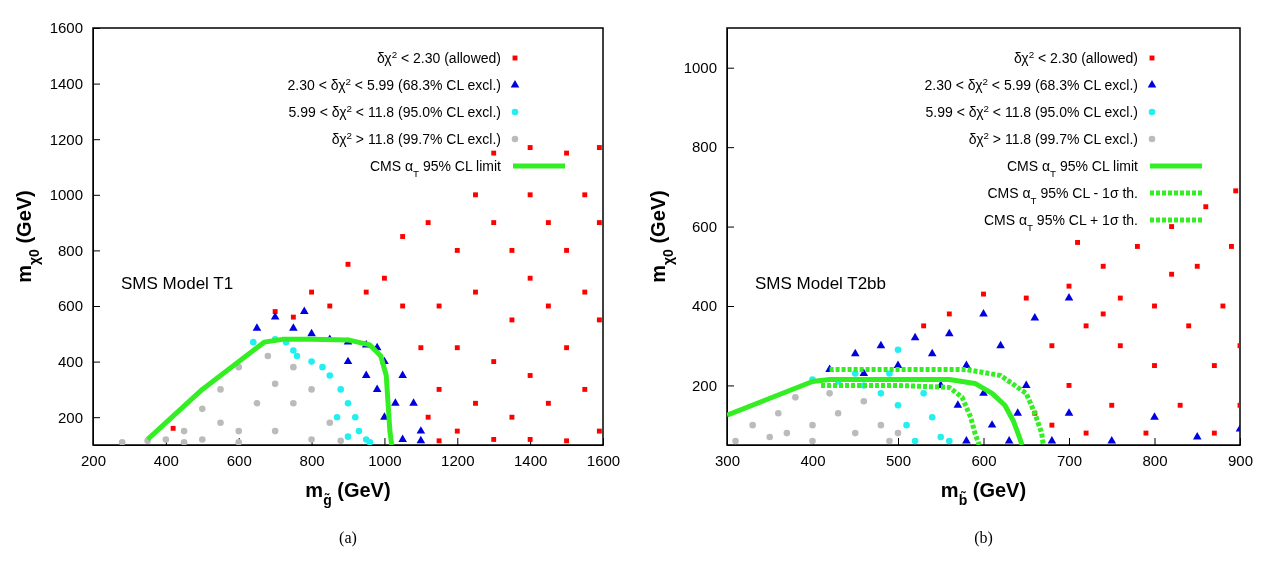 This screenshot has height=565, width=1273. I want to click on x-tick-label: 1600, so click(603, 460).